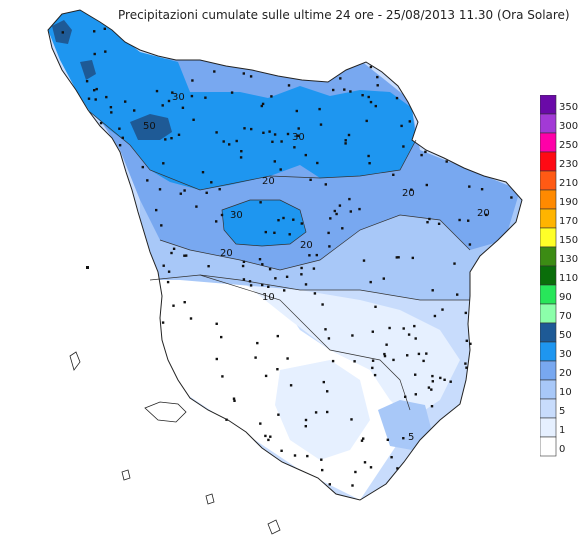 The image size is (585, 552). What do you see at coordinates (568, 278) in the screenshot?
I see `legend-label: 110` at bounding box center [568, 278].